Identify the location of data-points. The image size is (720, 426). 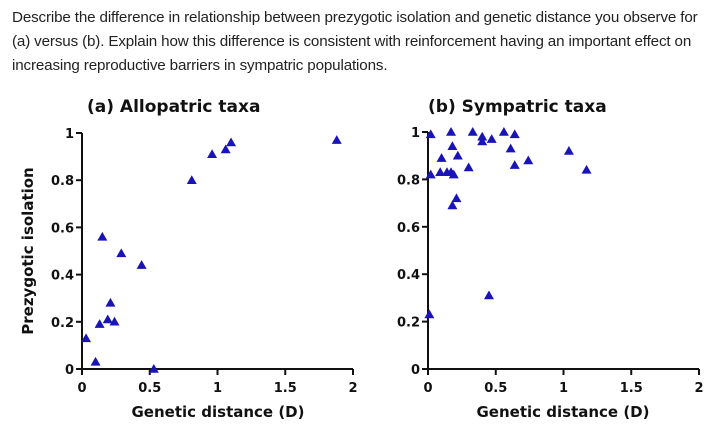
(508, 223).